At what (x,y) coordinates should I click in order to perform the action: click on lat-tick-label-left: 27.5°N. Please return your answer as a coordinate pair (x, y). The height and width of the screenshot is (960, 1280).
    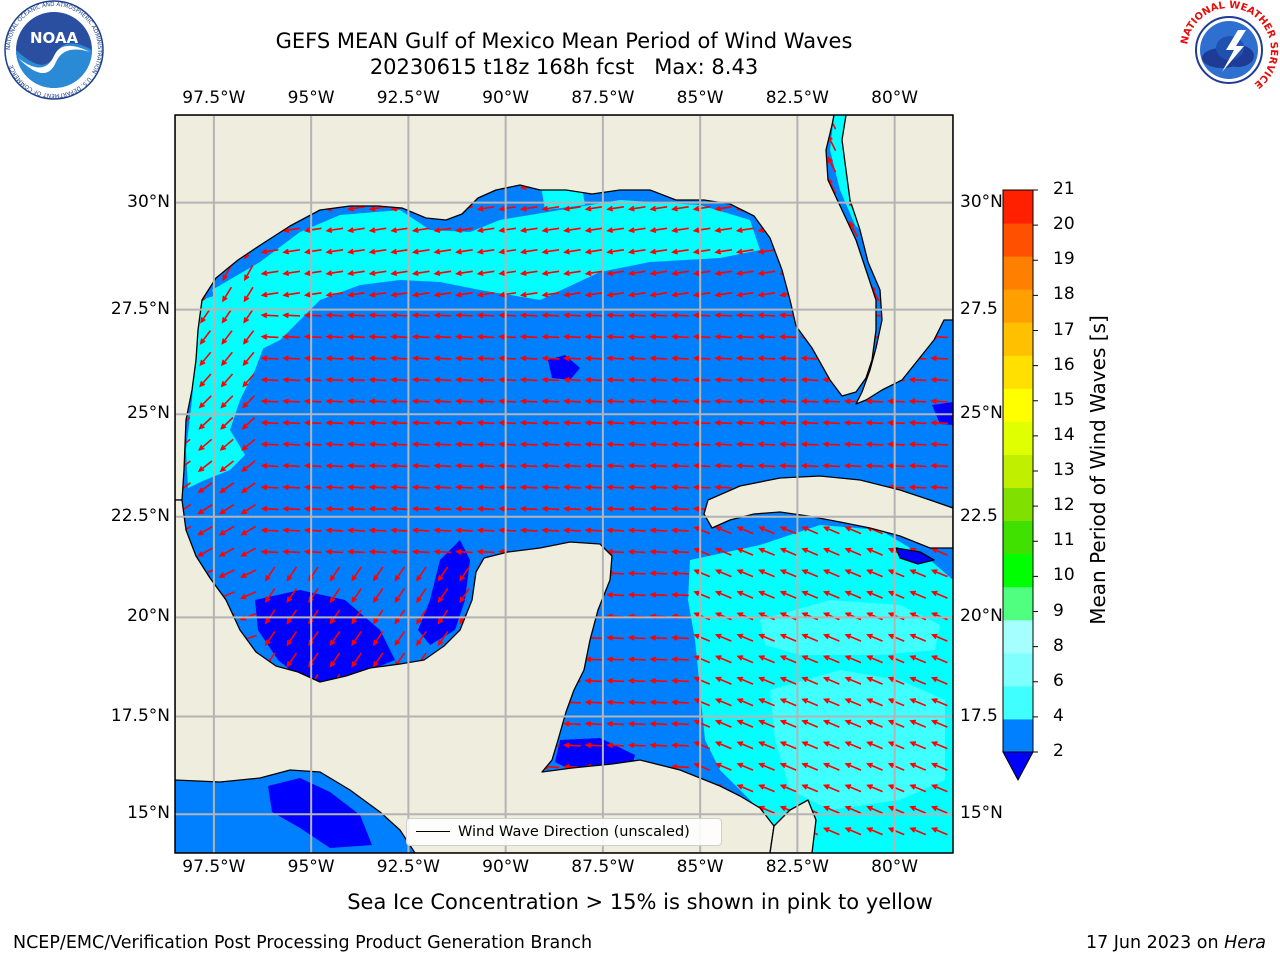
    Looking at the image, I should click on (140, 308).